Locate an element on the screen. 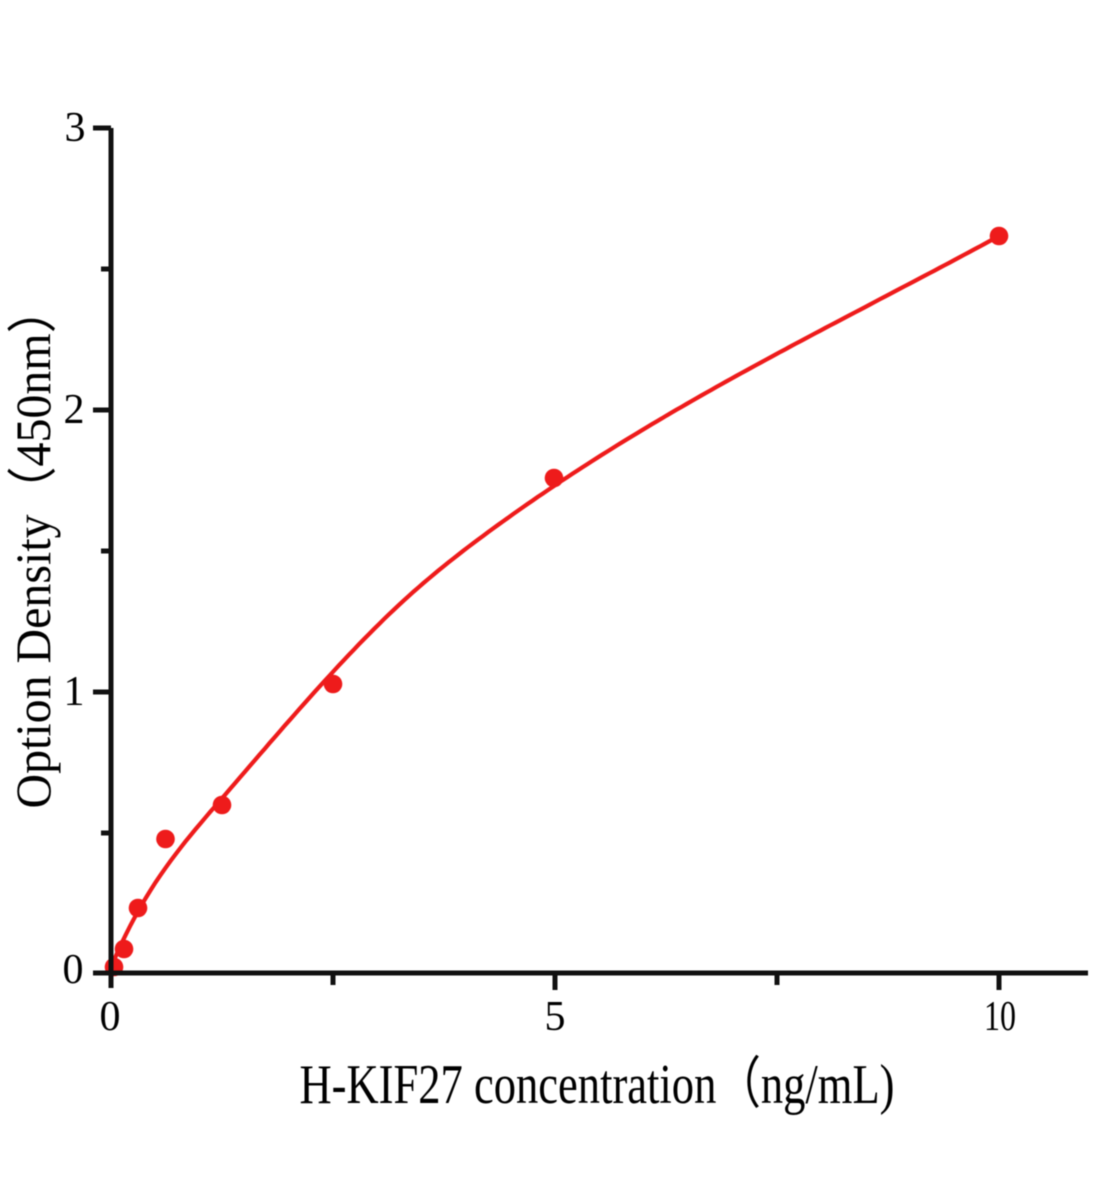 Image resolution: width=1104 pixels, height=1200 pixels. svg-text: 5 is located at coordinates (555, 1017).